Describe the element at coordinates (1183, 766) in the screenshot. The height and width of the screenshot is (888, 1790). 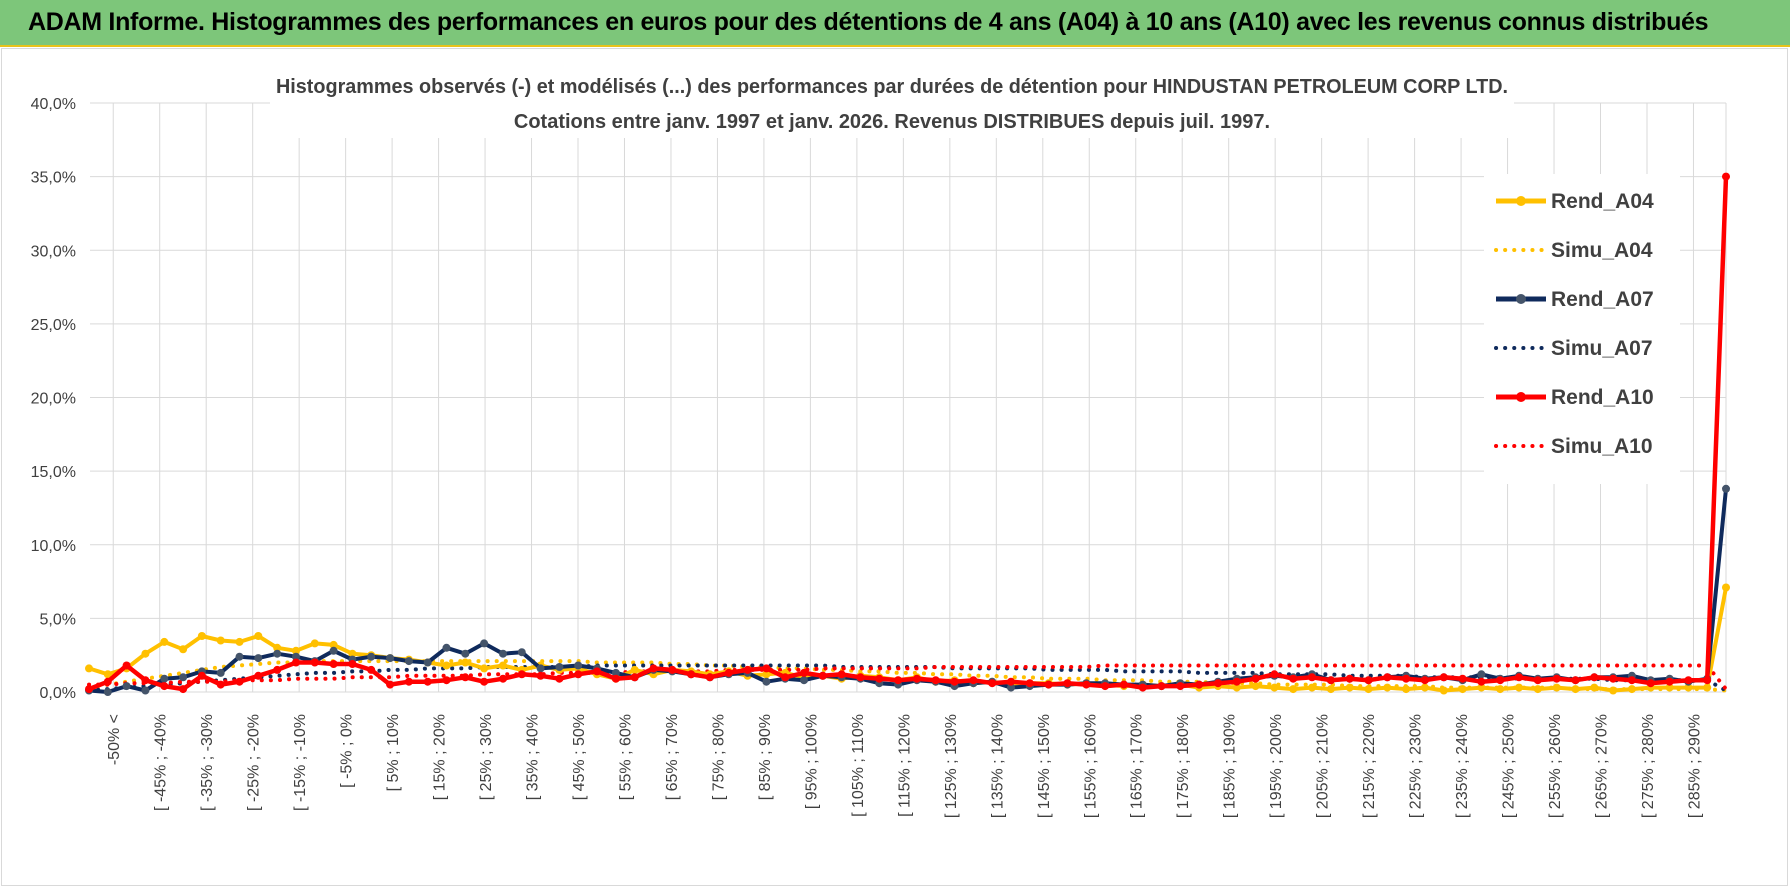
I see `x-tick-label: [ 175% ; 180%` at that location.